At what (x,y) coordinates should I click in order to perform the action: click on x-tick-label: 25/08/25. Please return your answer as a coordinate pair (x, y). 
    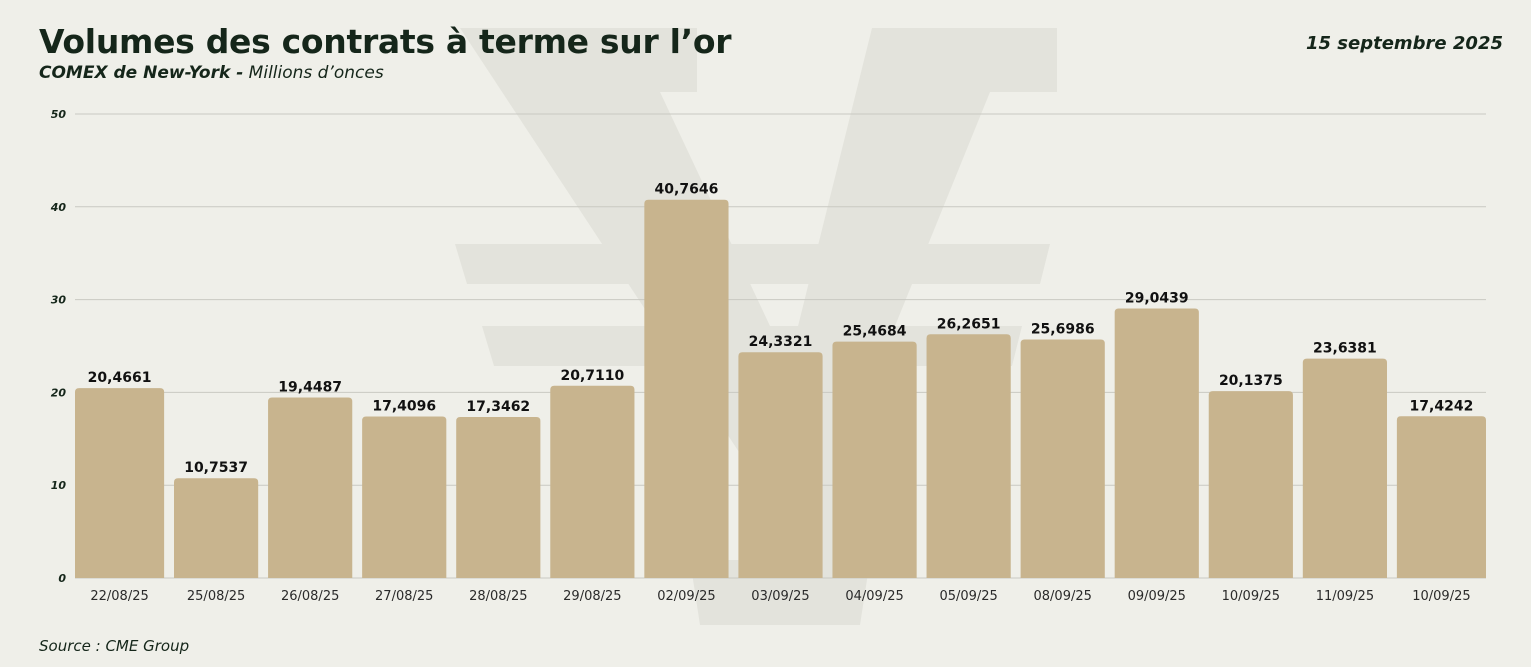
    Looking at the image, I should click on (216, 596).